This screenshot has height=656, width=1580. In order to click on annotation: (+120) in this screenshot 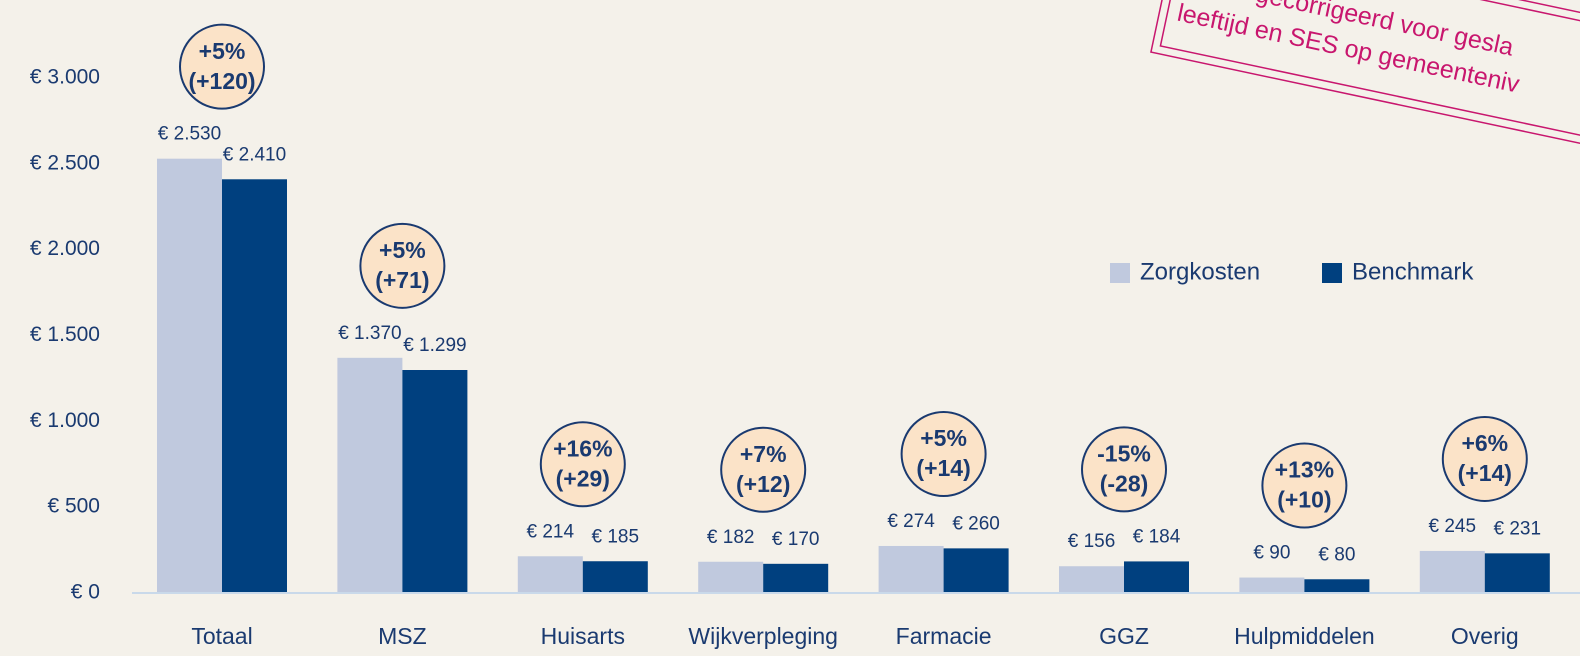, I will do `click(221, 81)`.